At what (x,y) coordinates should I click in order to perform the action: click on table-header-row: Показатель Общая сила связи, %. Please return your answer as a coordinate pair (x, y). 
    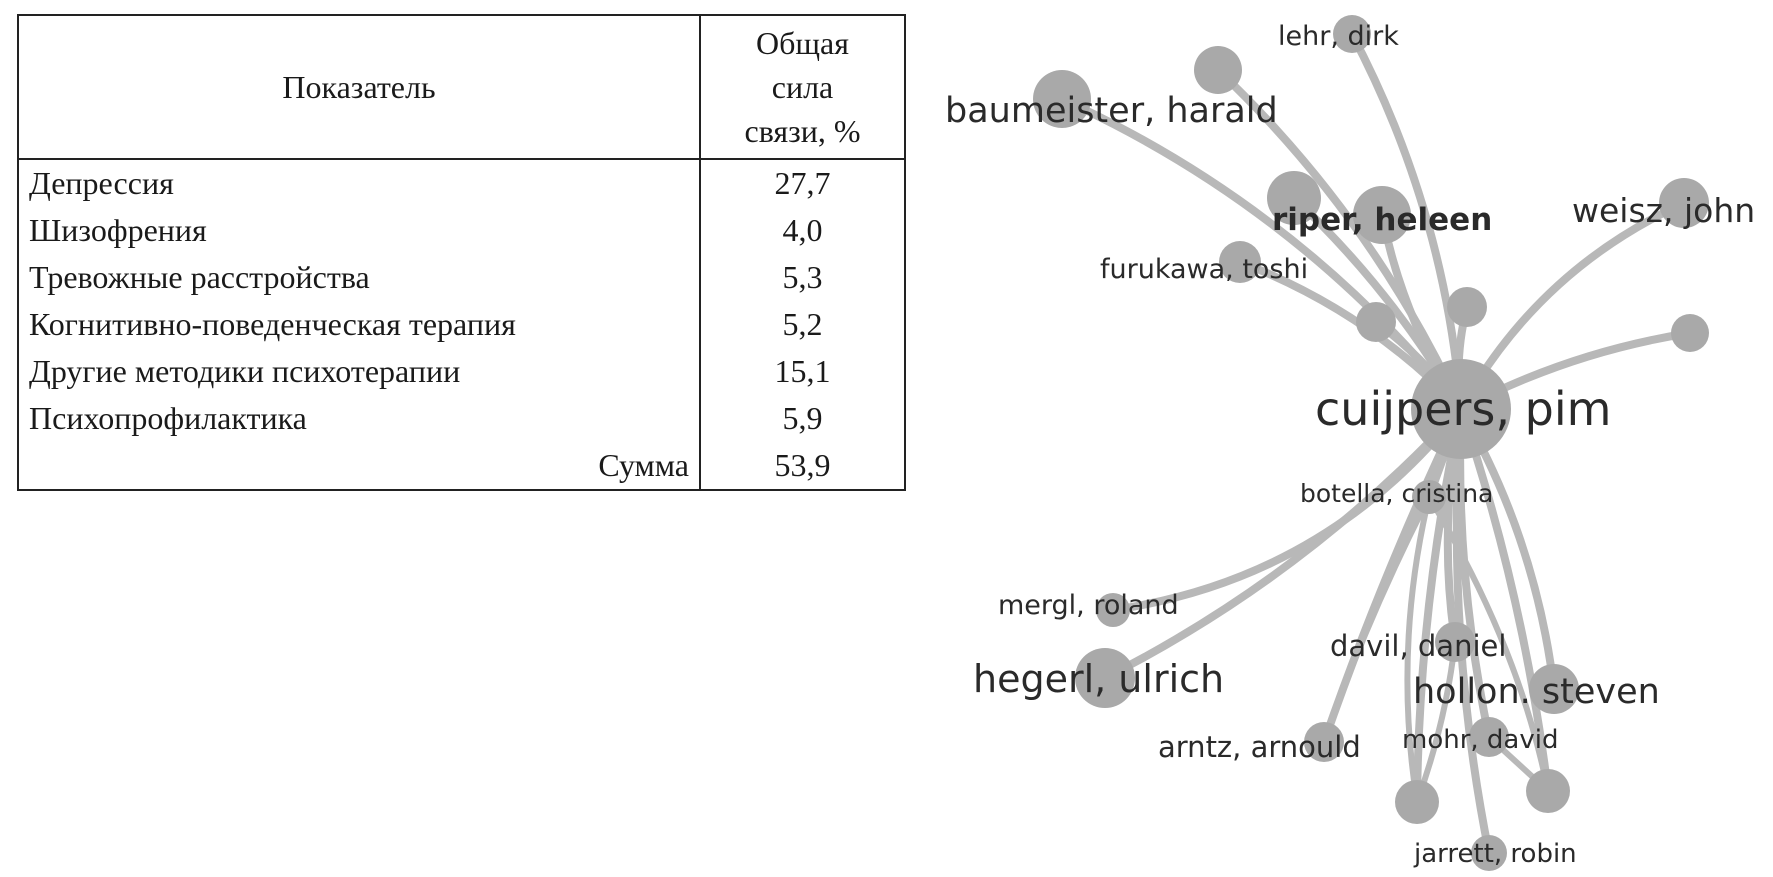
    Looking at the image, I should click on (461, 87).